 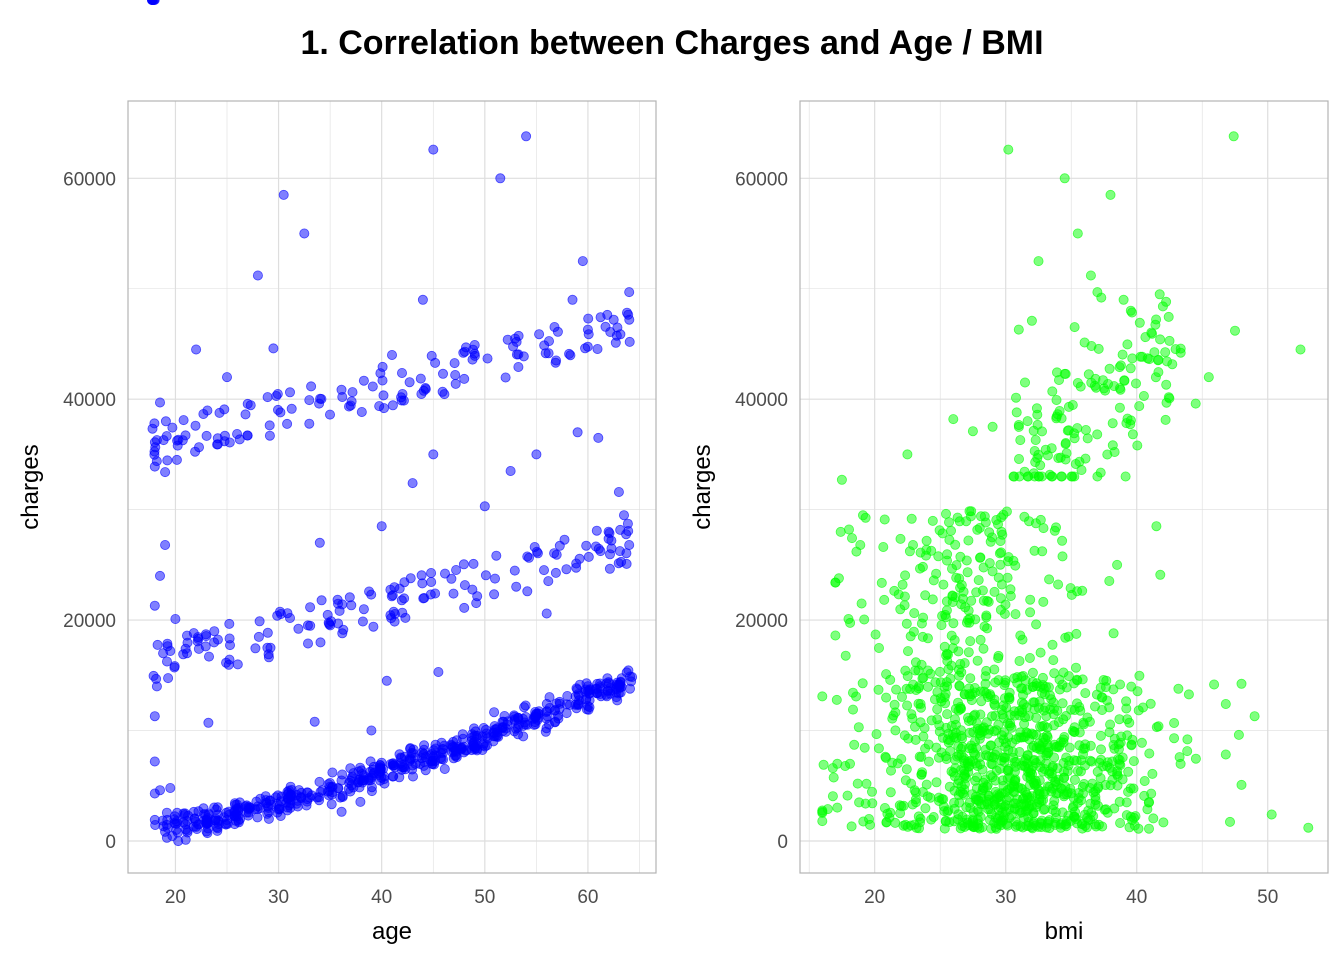 I want to click on age-x-tick-label: 50, so click(x=484, y=897).